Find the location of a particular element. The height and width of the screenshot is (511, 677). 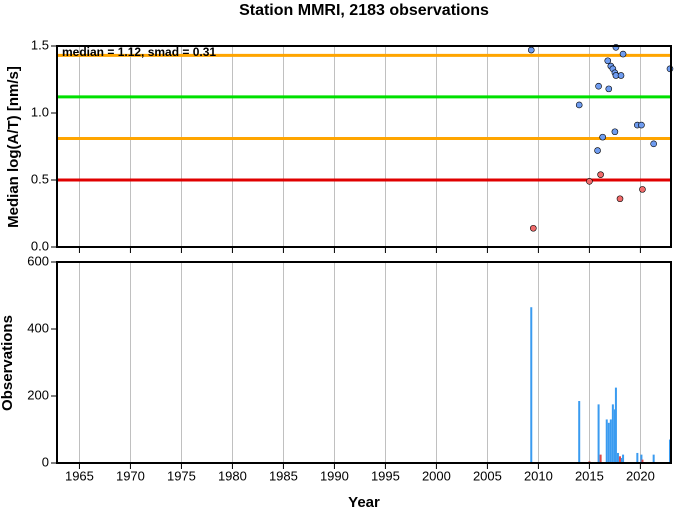

chart-title: Station MMRI, 2183 observations is located at coordinates (364, 10).